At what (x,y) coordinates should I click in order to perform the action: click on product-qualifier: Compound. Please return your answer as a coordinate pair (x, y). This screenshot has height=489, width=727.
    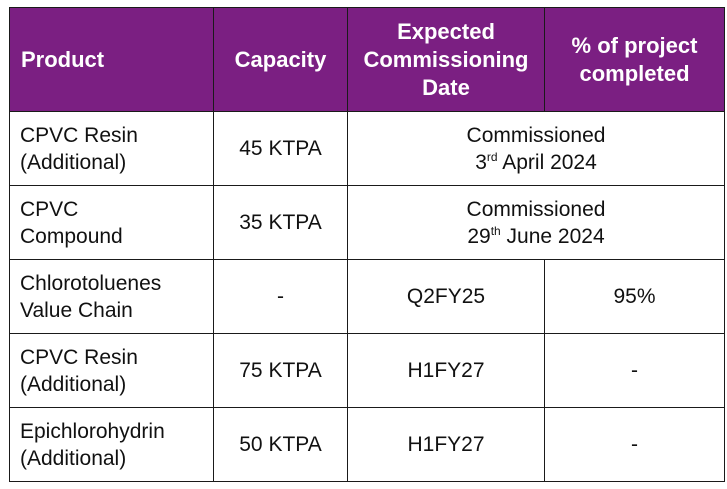
    Looking at the image, I should click on (71, 236).